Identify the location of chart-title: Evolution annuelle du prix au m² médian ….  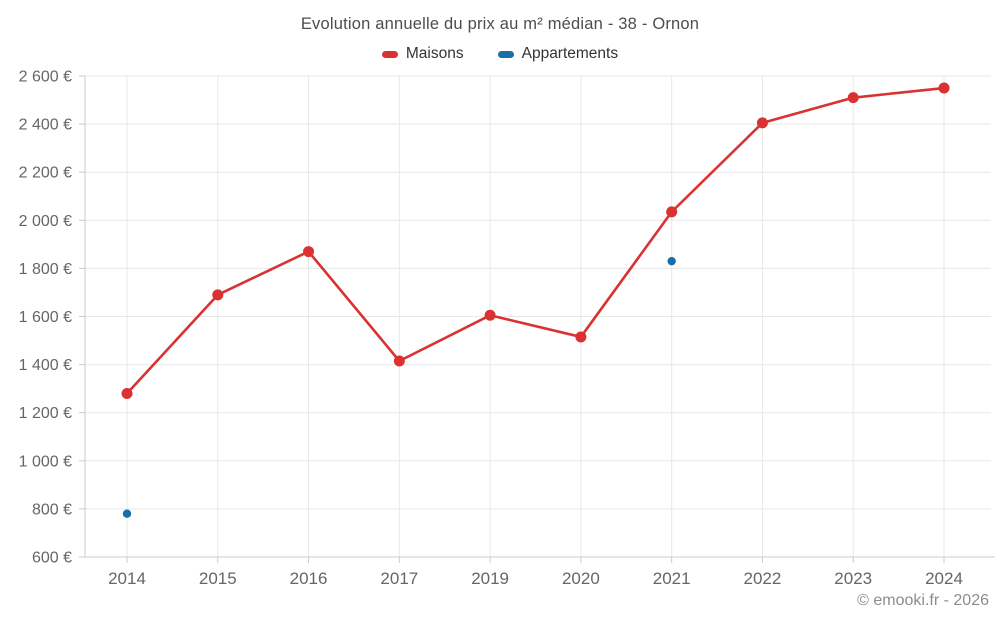
(500, 24).